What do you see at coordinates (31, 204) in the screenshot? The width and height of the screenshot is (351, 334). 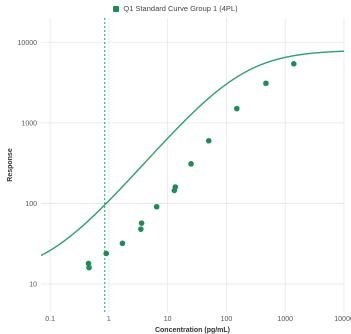 I see `y-tick-label: 100` at bounding box center [31, 204].